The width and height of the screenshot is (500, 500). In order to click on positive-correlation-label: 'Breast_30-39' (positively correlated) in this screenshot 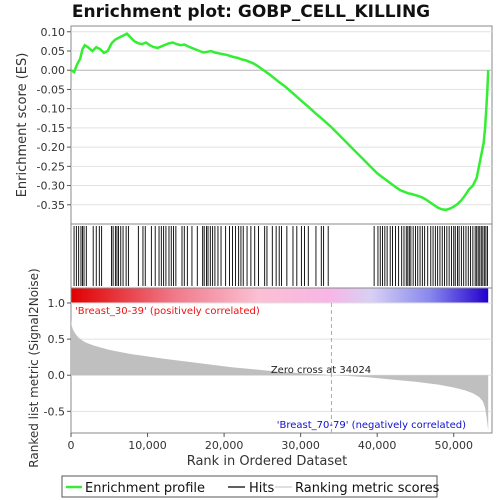, I will do `click(167, 311)`.